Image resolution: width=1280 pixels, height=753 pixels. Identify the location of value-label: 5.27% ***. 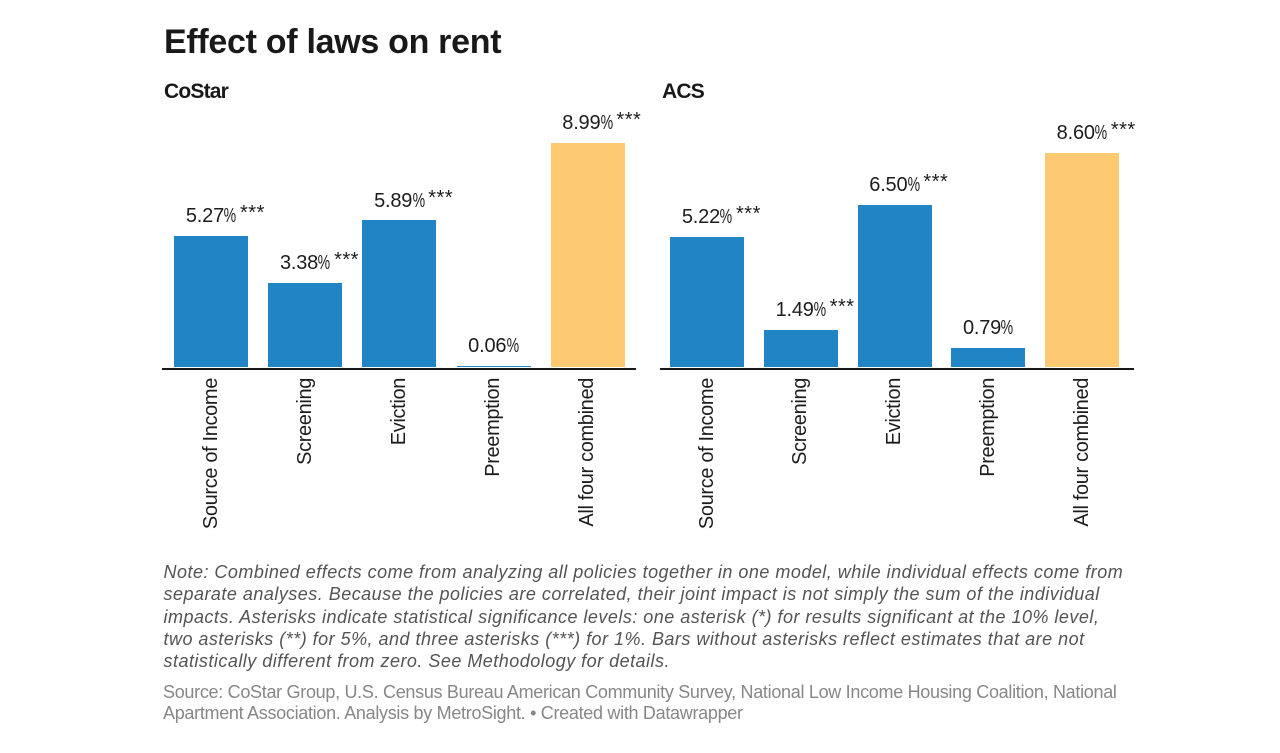
(225, 215).